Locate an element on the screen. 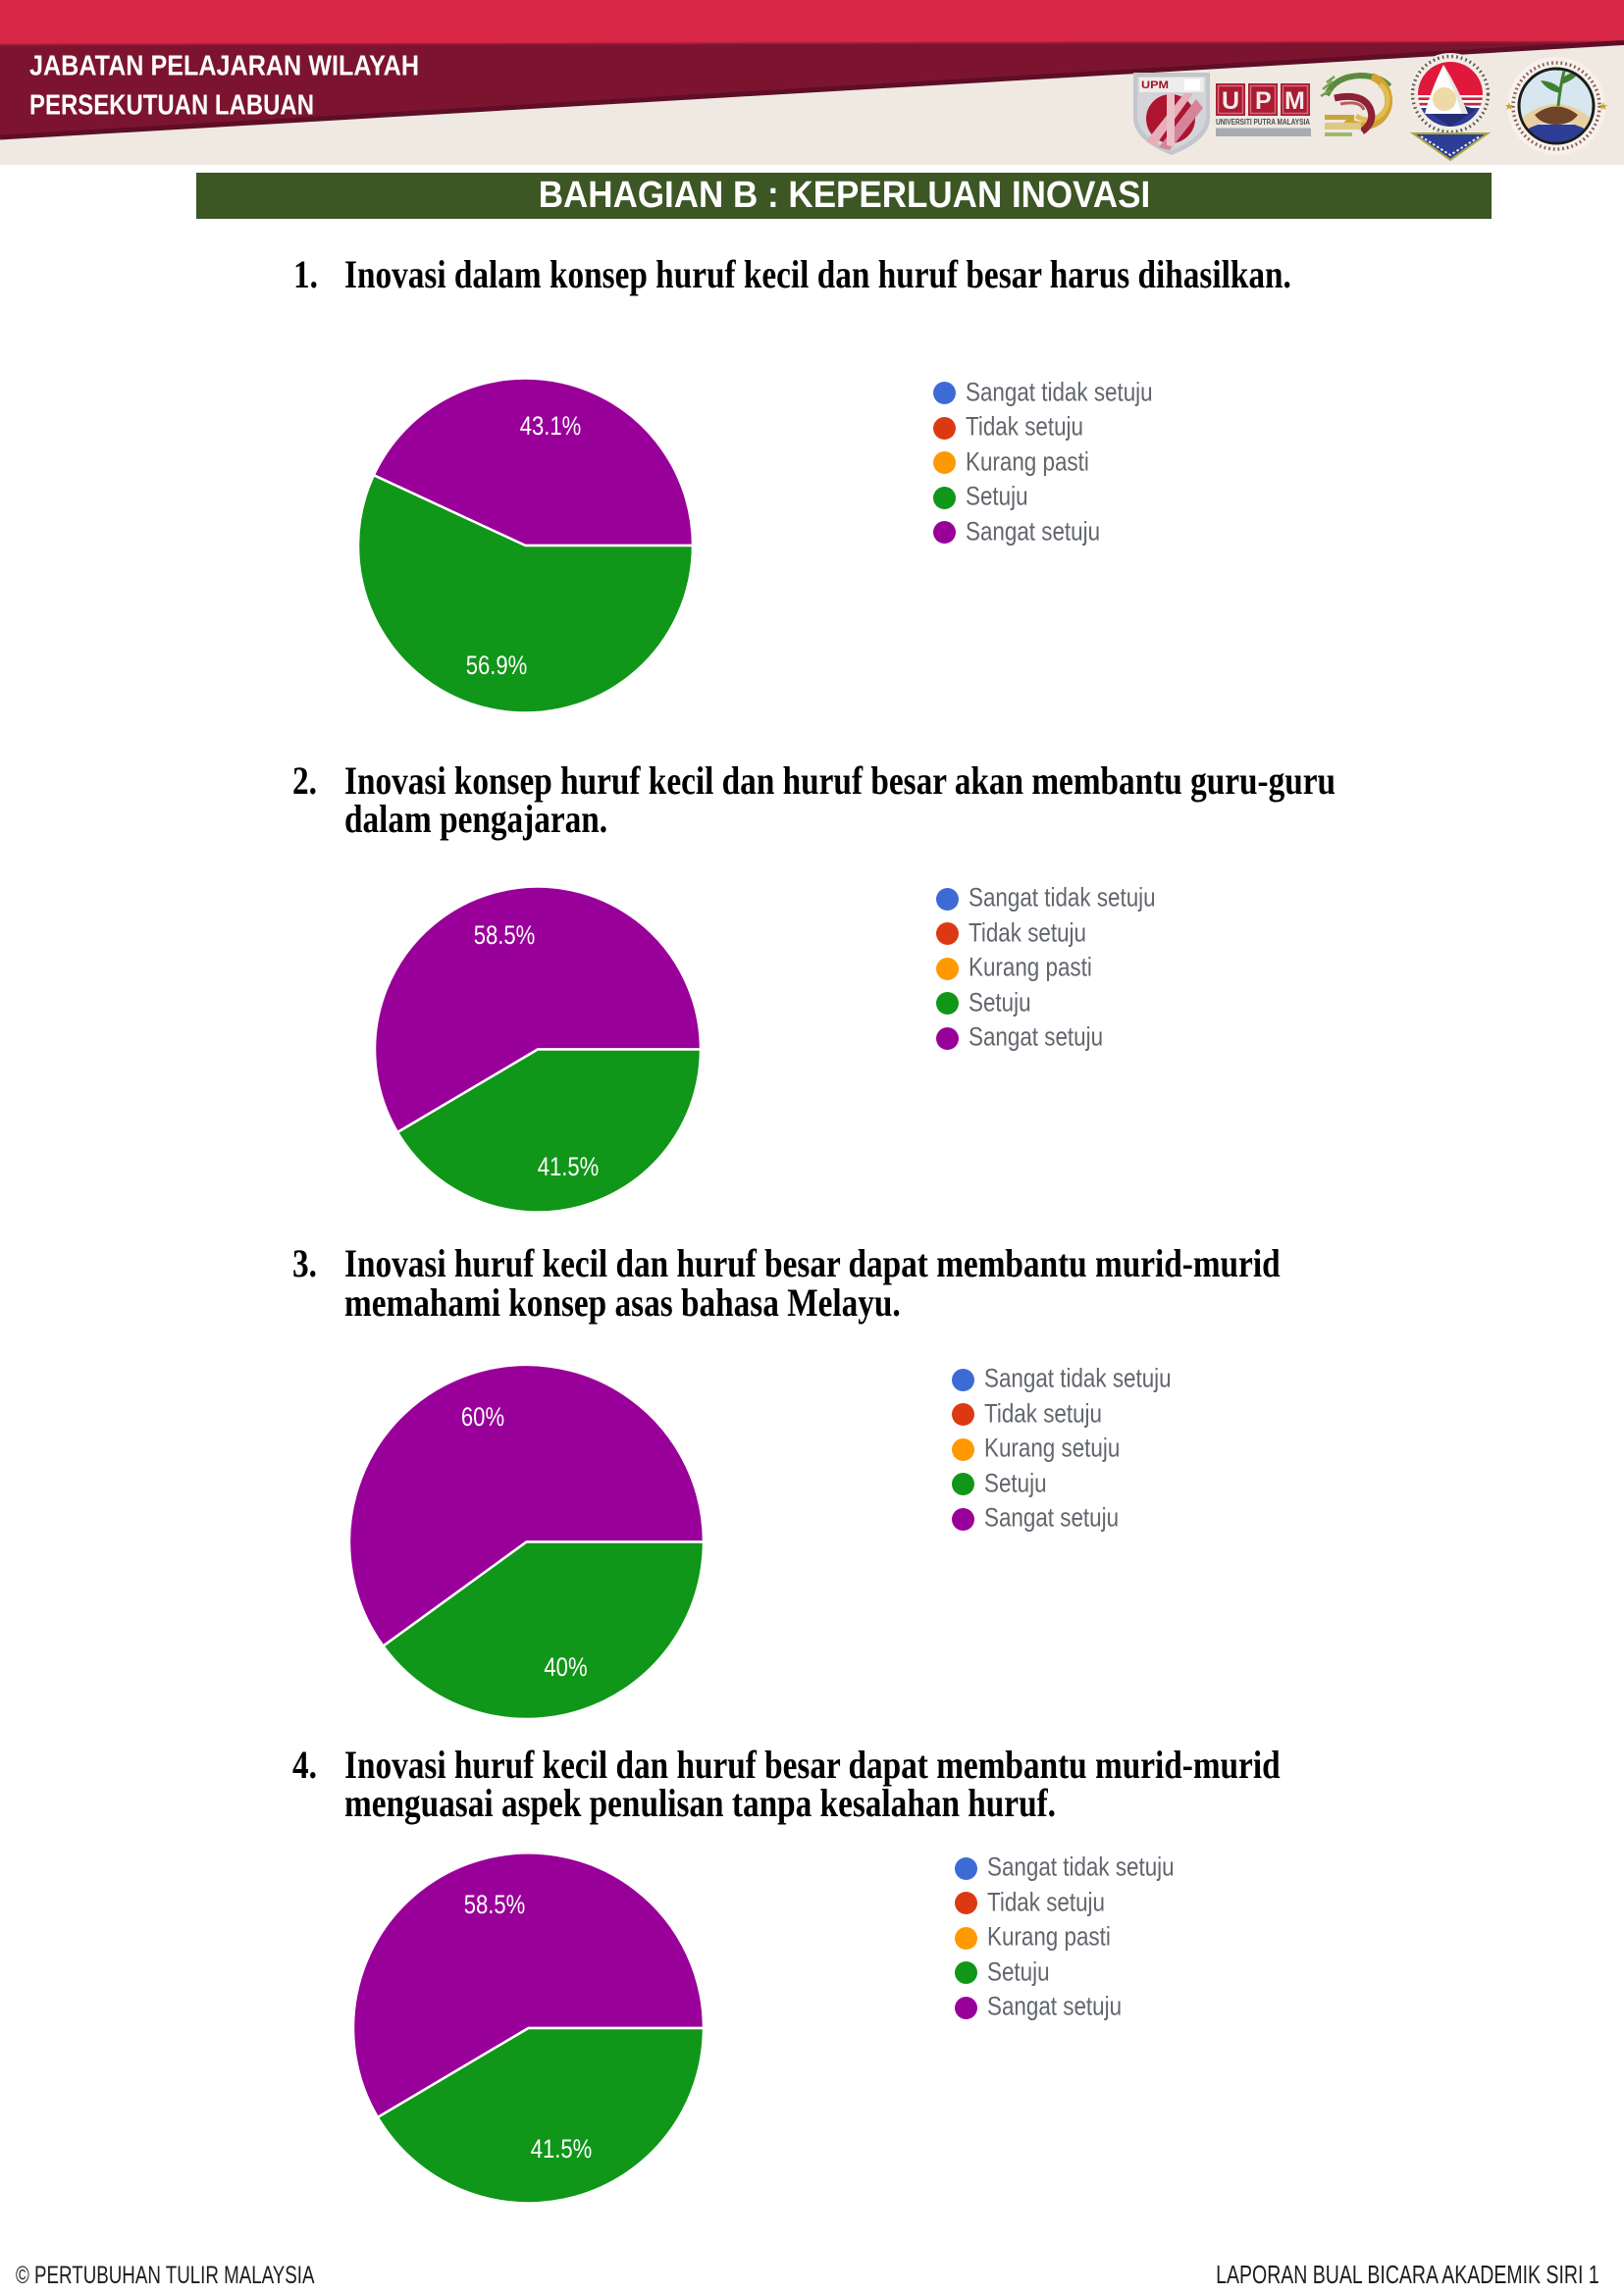 The image size is (1624, 2295). svg-text: 56.9% is located at coordinates (497, 665).